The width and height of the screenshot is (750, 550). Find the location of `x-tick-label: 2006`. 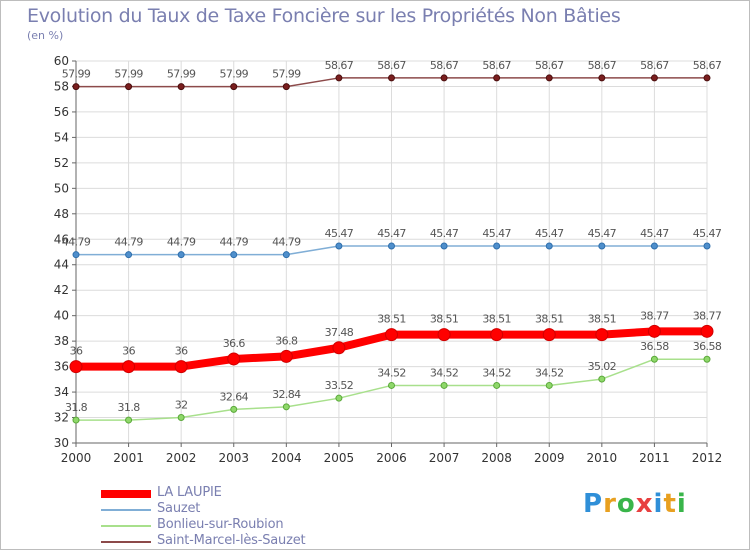

x-tick-label: 2006 is located at coordinates (391, 458).